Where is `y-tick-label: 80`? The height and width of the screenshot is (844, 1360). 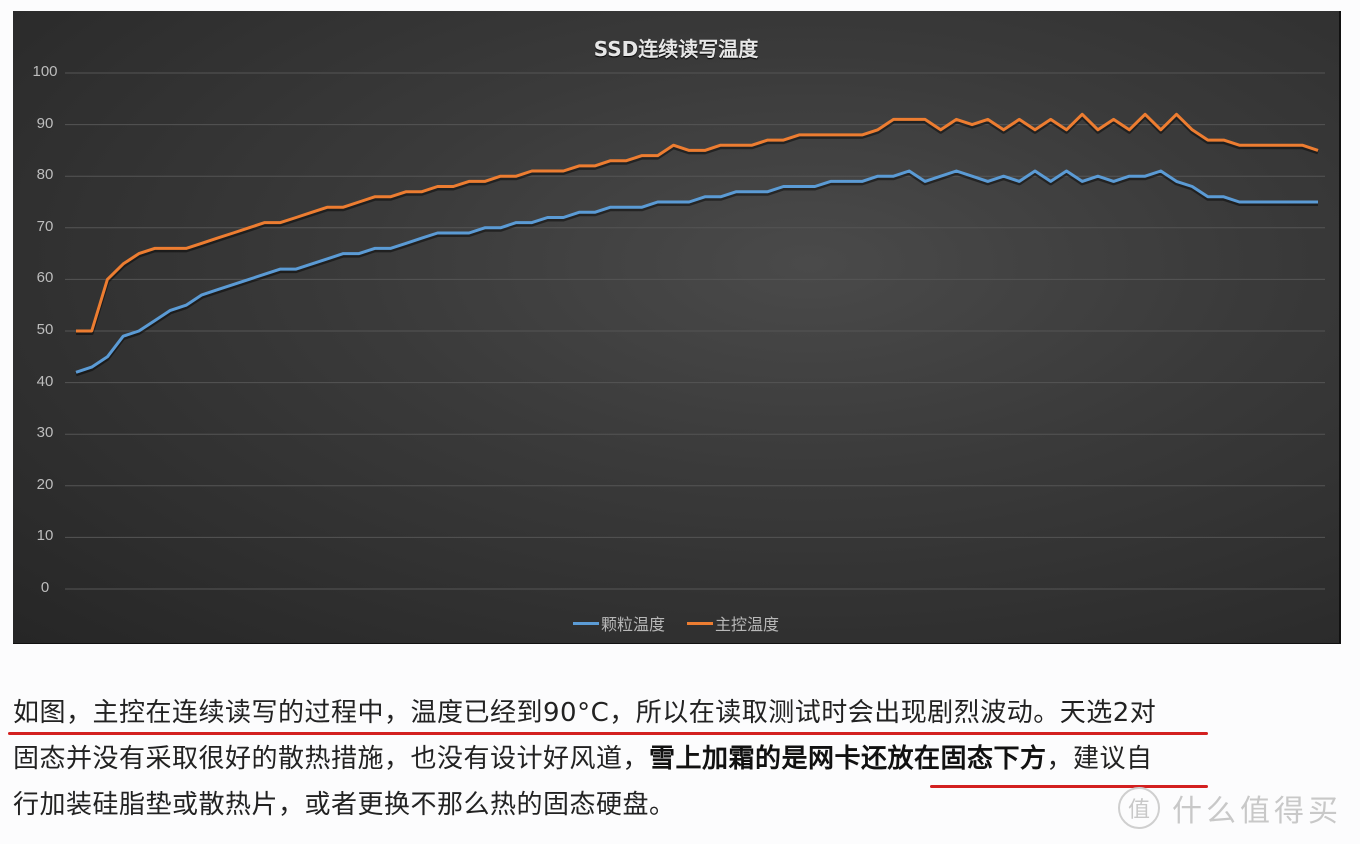
y-tick-label: 80 is located at coordinates (45, 175).